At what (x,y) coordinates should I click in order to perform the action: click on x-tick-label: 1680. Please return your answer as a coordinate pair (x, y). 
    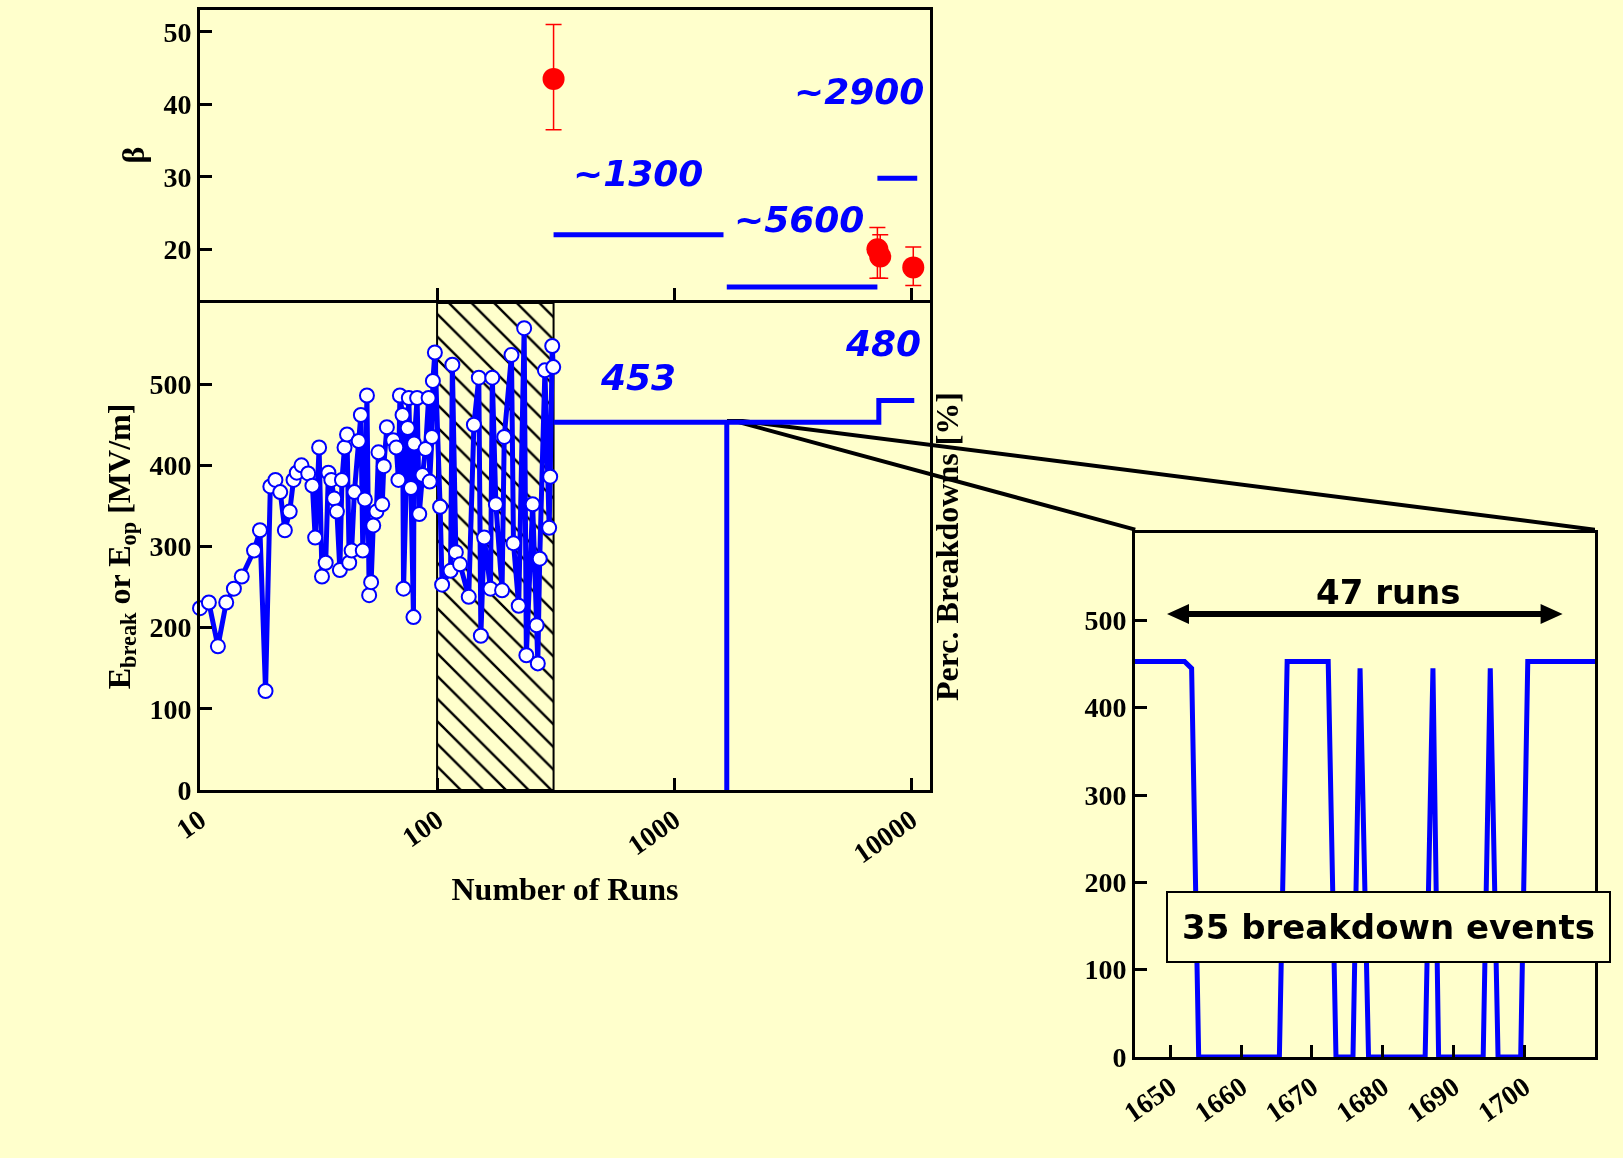
    Looking at the image, I should click on (1362, 1099).